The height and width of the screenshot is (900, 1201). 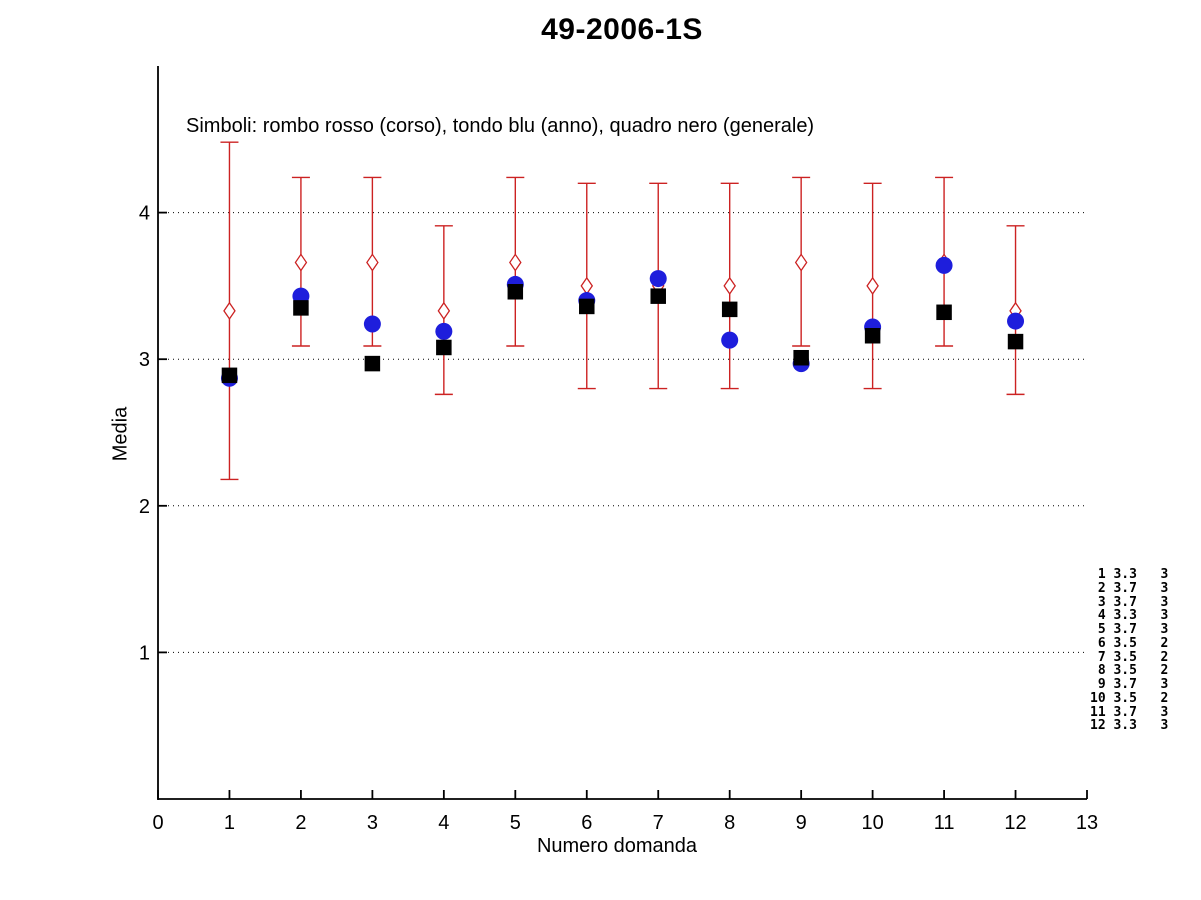 I want to click on generale-square-marker-q10, so click(x=872, y=335).